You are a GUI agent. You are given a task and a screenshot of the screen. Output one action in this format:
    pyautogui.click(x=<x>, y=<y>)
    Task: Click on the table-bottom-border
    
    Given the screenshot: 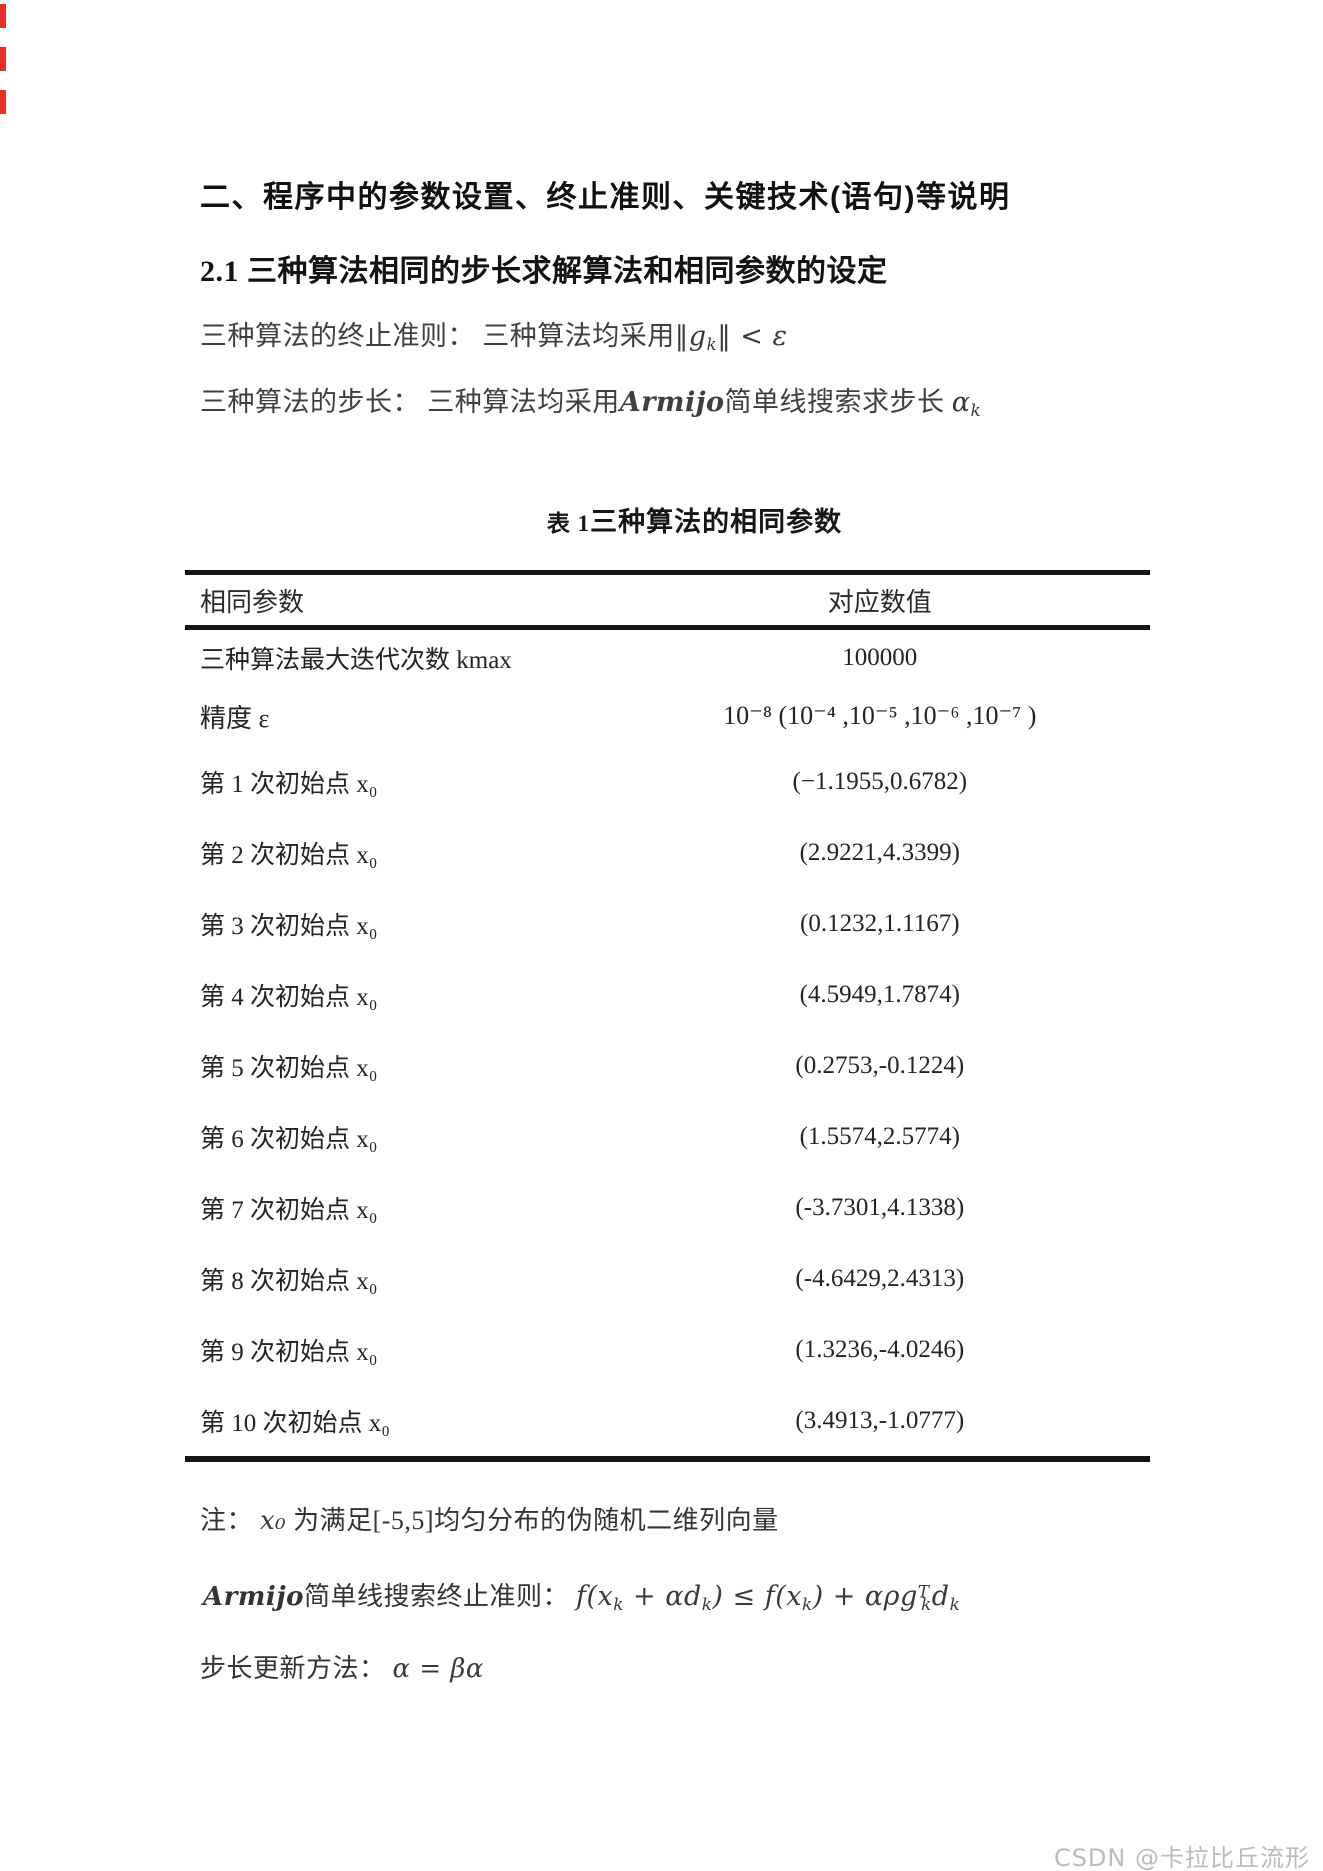 What is the action you would take?
    pyautogui.click(x=667, y=1459)
    